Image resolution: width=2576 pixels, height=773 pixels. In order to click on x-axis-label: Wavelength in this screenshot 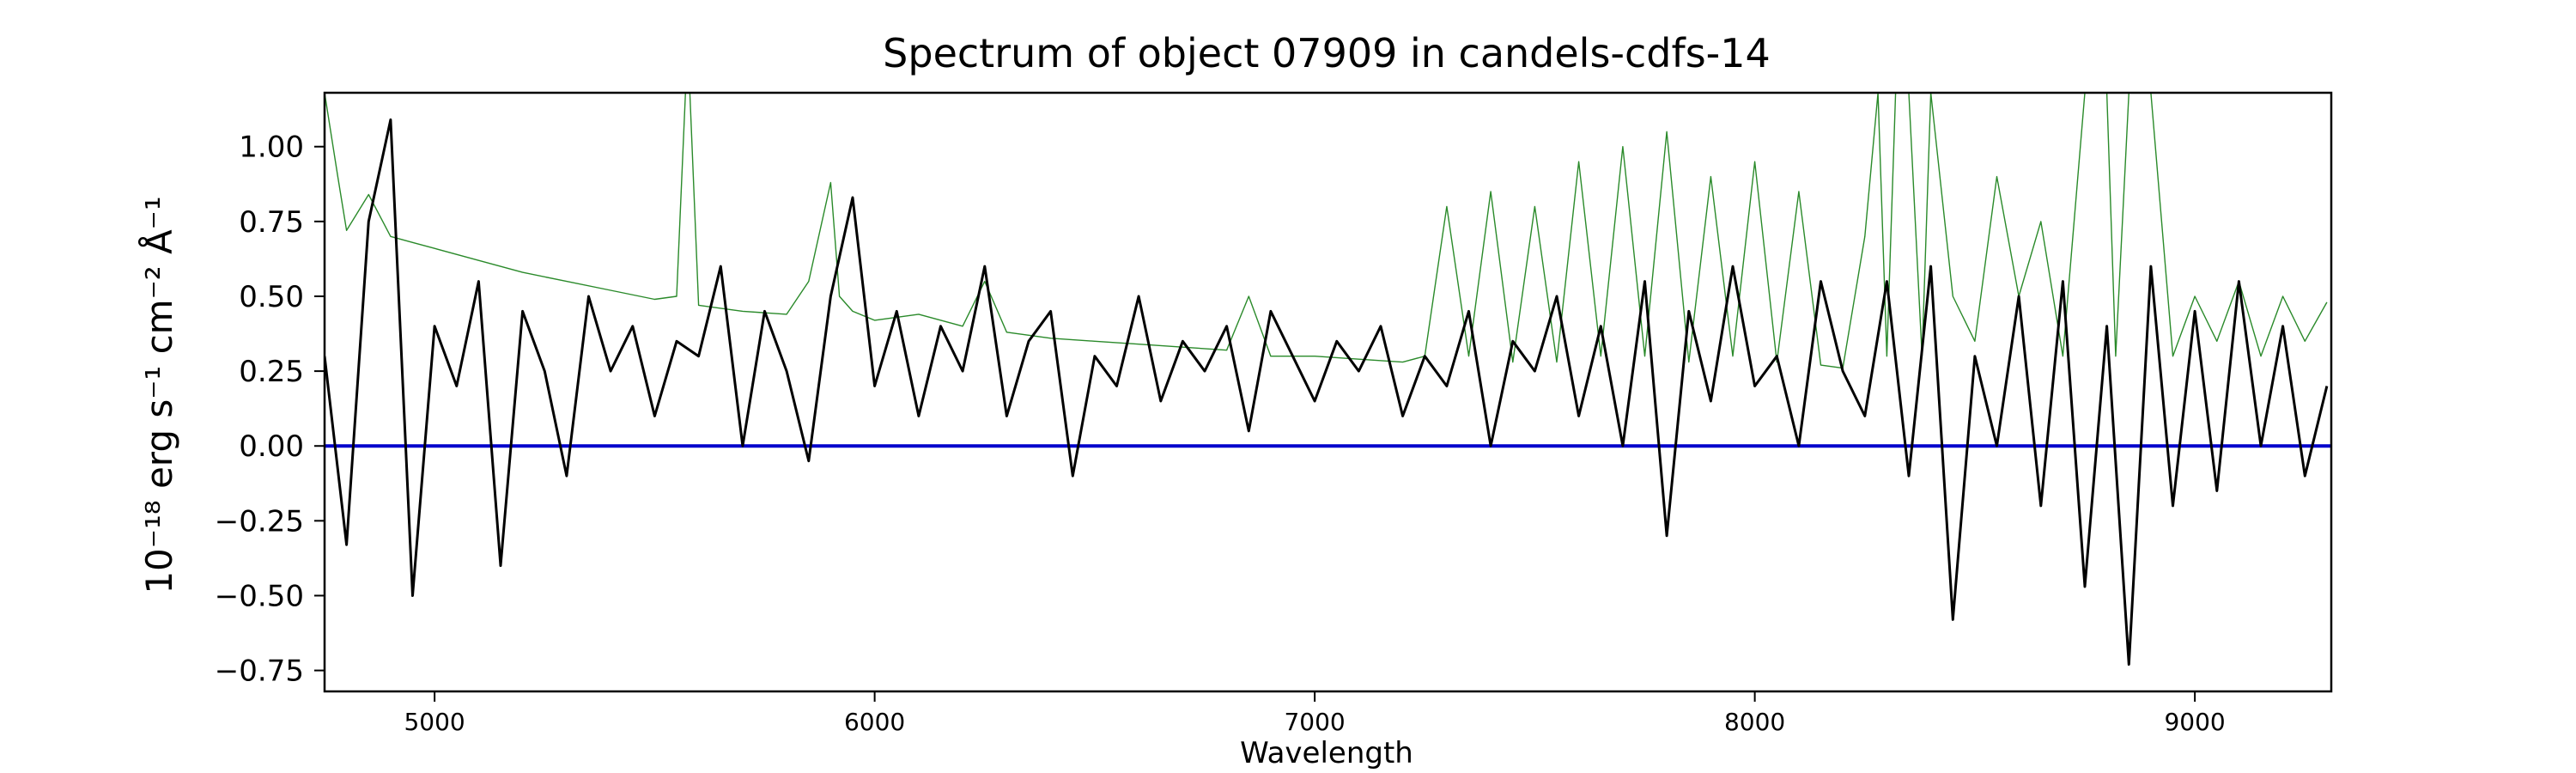, I will do `click(1327, 753)`.